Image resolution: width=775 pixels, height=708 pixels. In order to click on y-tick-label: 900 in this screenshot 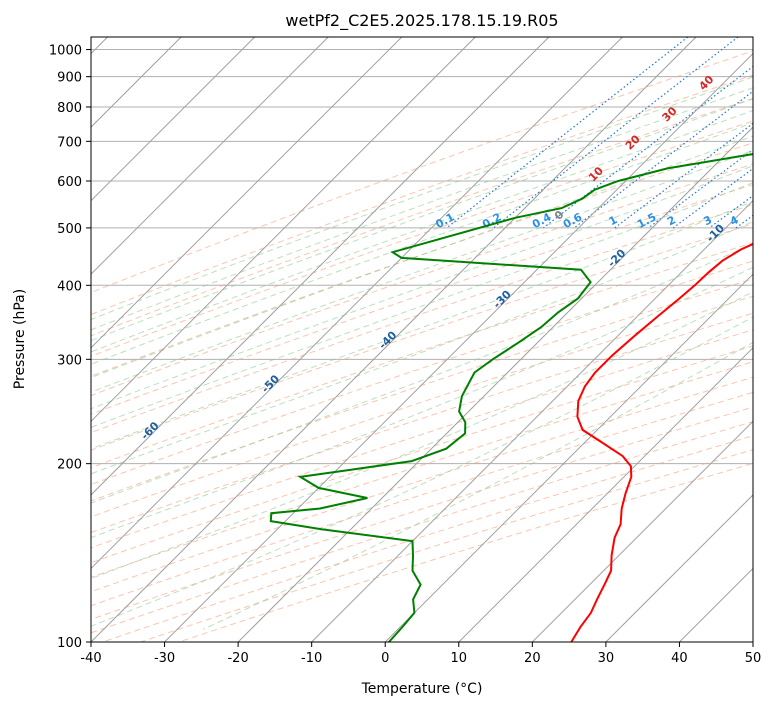, I will do `click(69, 78)`.